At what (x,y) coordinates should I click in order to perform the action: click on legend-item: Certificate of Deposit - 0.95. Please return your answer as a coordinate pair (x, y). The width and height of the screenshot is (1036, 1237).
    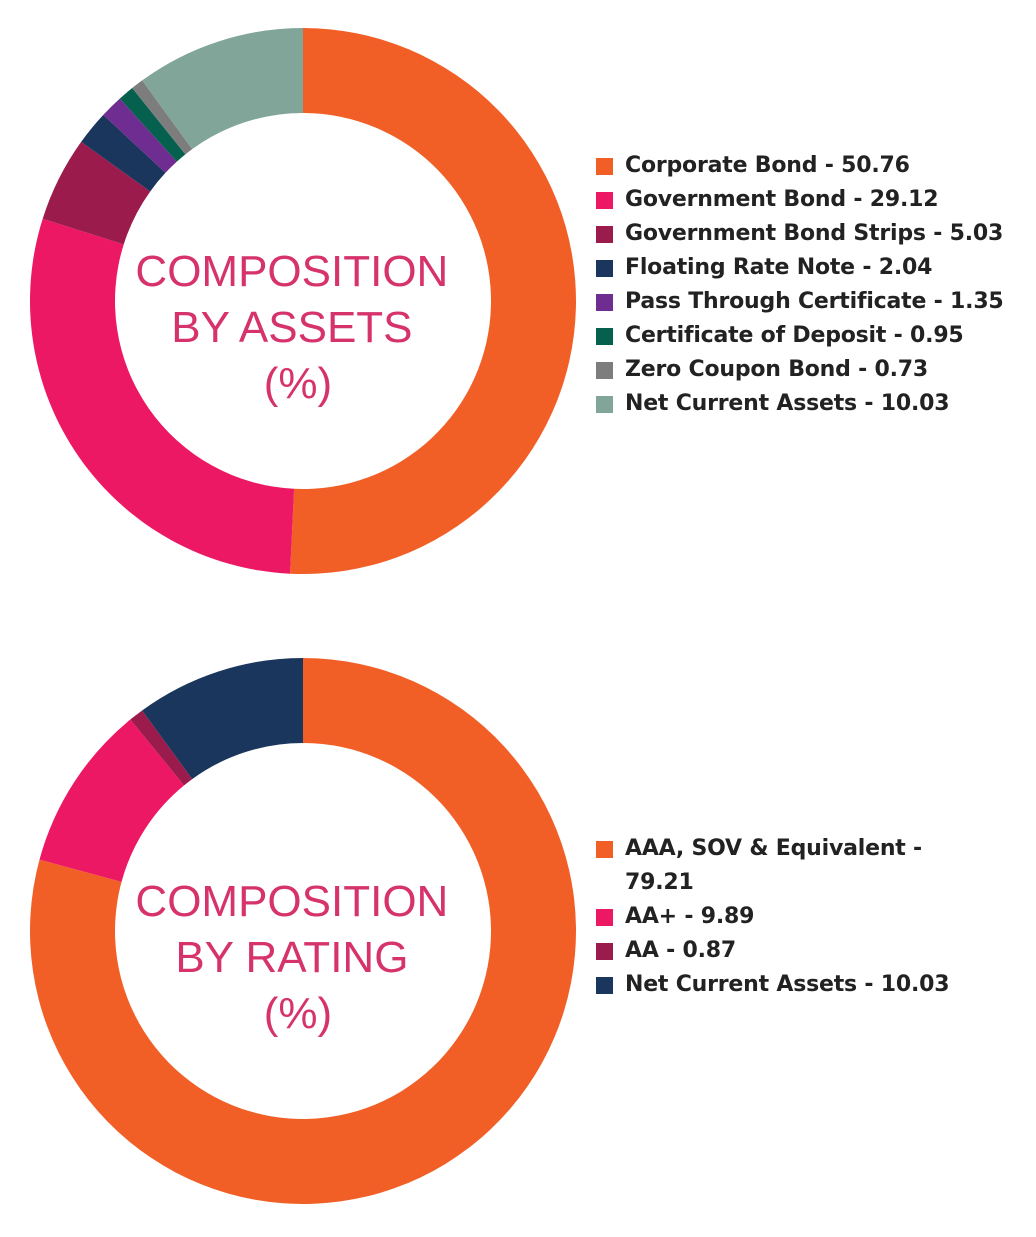
    Looking at the image, I should click on (800, 336).